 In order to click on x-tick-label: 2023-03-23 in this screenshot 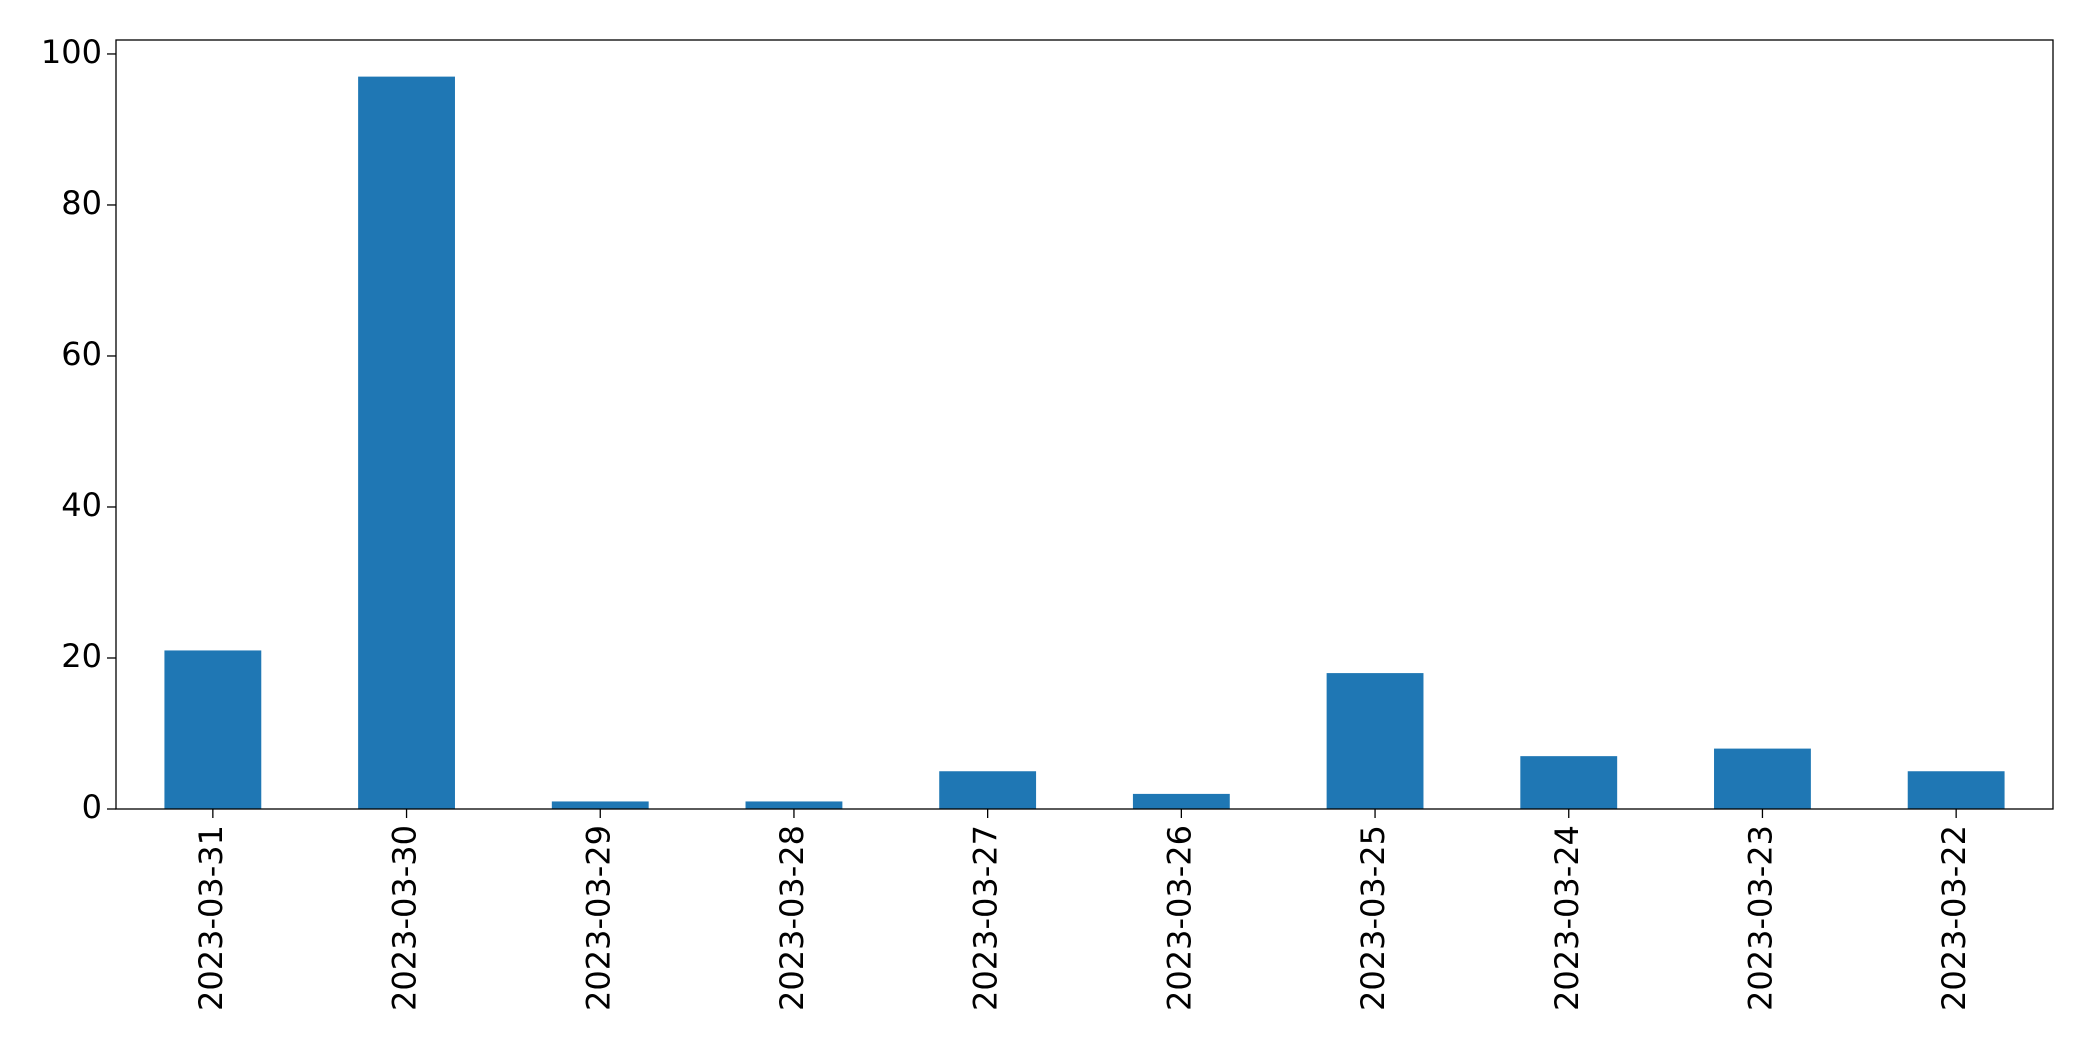, I will do `click(1760, 918)`.